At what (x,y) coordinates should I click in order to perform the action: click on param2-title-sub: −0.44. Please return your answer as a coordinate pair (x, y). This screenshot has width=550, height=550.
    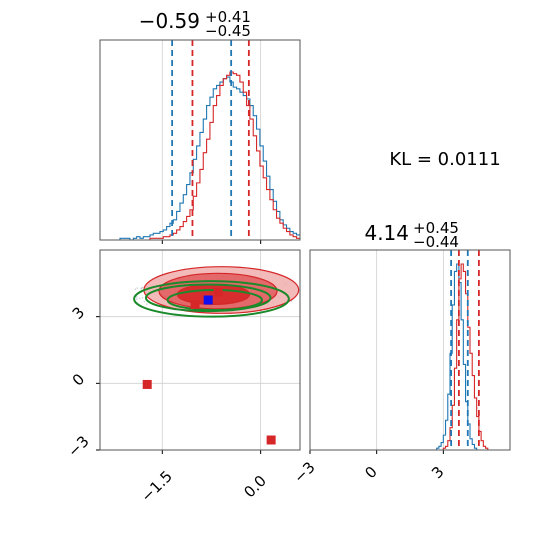
    Looking at the image, I should click on (436, 242).